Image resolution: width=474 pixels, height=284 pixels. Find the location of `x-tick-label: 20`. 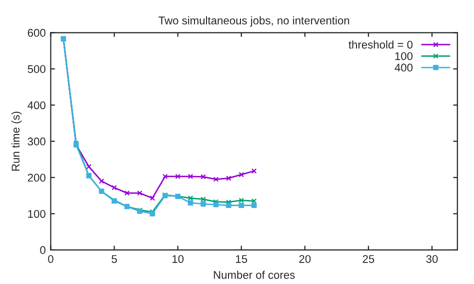

x-tick-label: 20 is located at coordinates (305, 259).